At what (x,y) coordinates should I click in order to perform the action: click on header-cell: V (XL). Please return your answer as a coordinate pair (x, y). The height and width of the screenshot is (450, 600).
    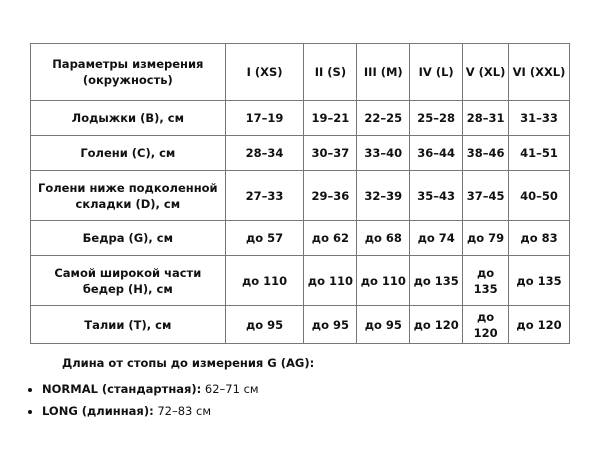
    Looking at the image, I should click on (486, 72).